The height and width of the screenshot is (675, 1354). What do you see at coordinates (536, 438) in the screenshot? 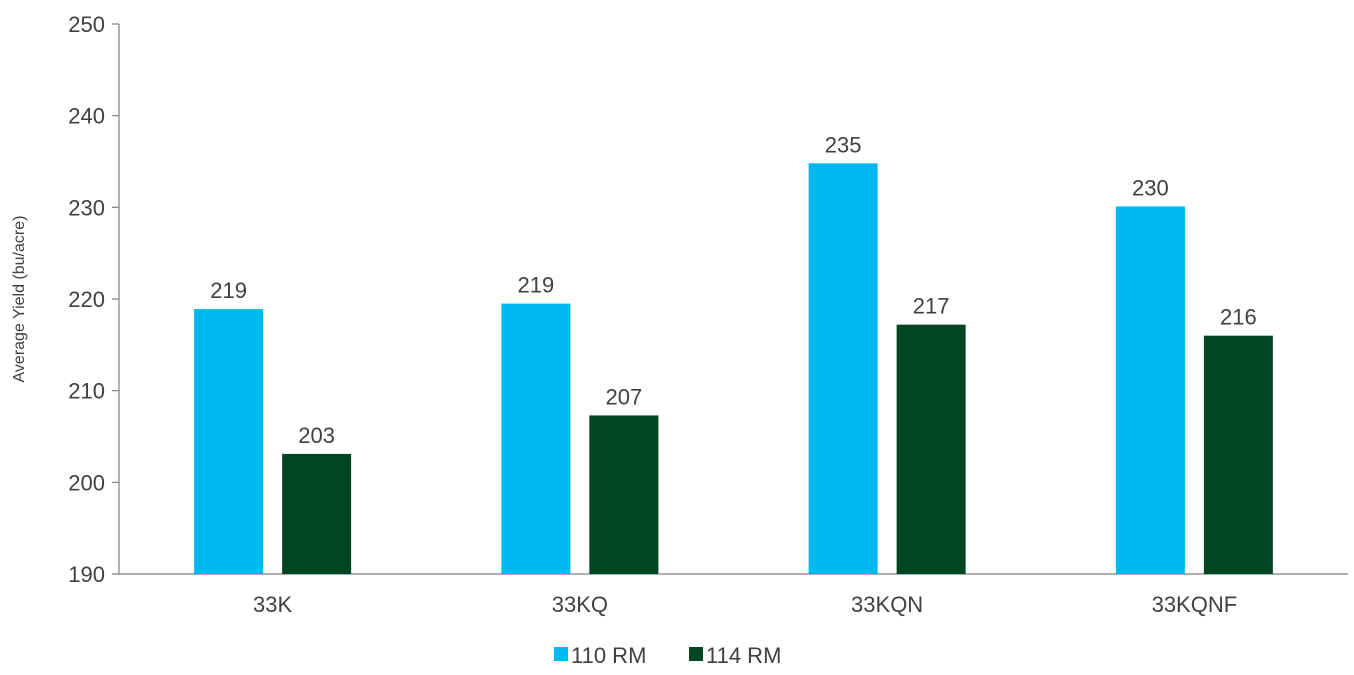
I see `bar-110-rm-33kq` at bounding box center [536, 438].